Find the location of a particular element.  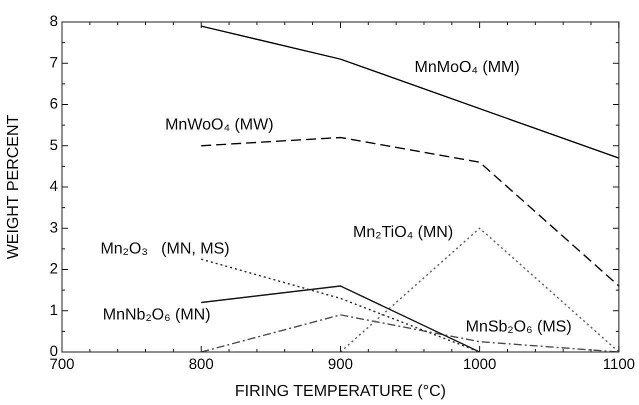

x-axis-title: FIRING TEMPERATURE (°C) is located at coordinates (340, 391).